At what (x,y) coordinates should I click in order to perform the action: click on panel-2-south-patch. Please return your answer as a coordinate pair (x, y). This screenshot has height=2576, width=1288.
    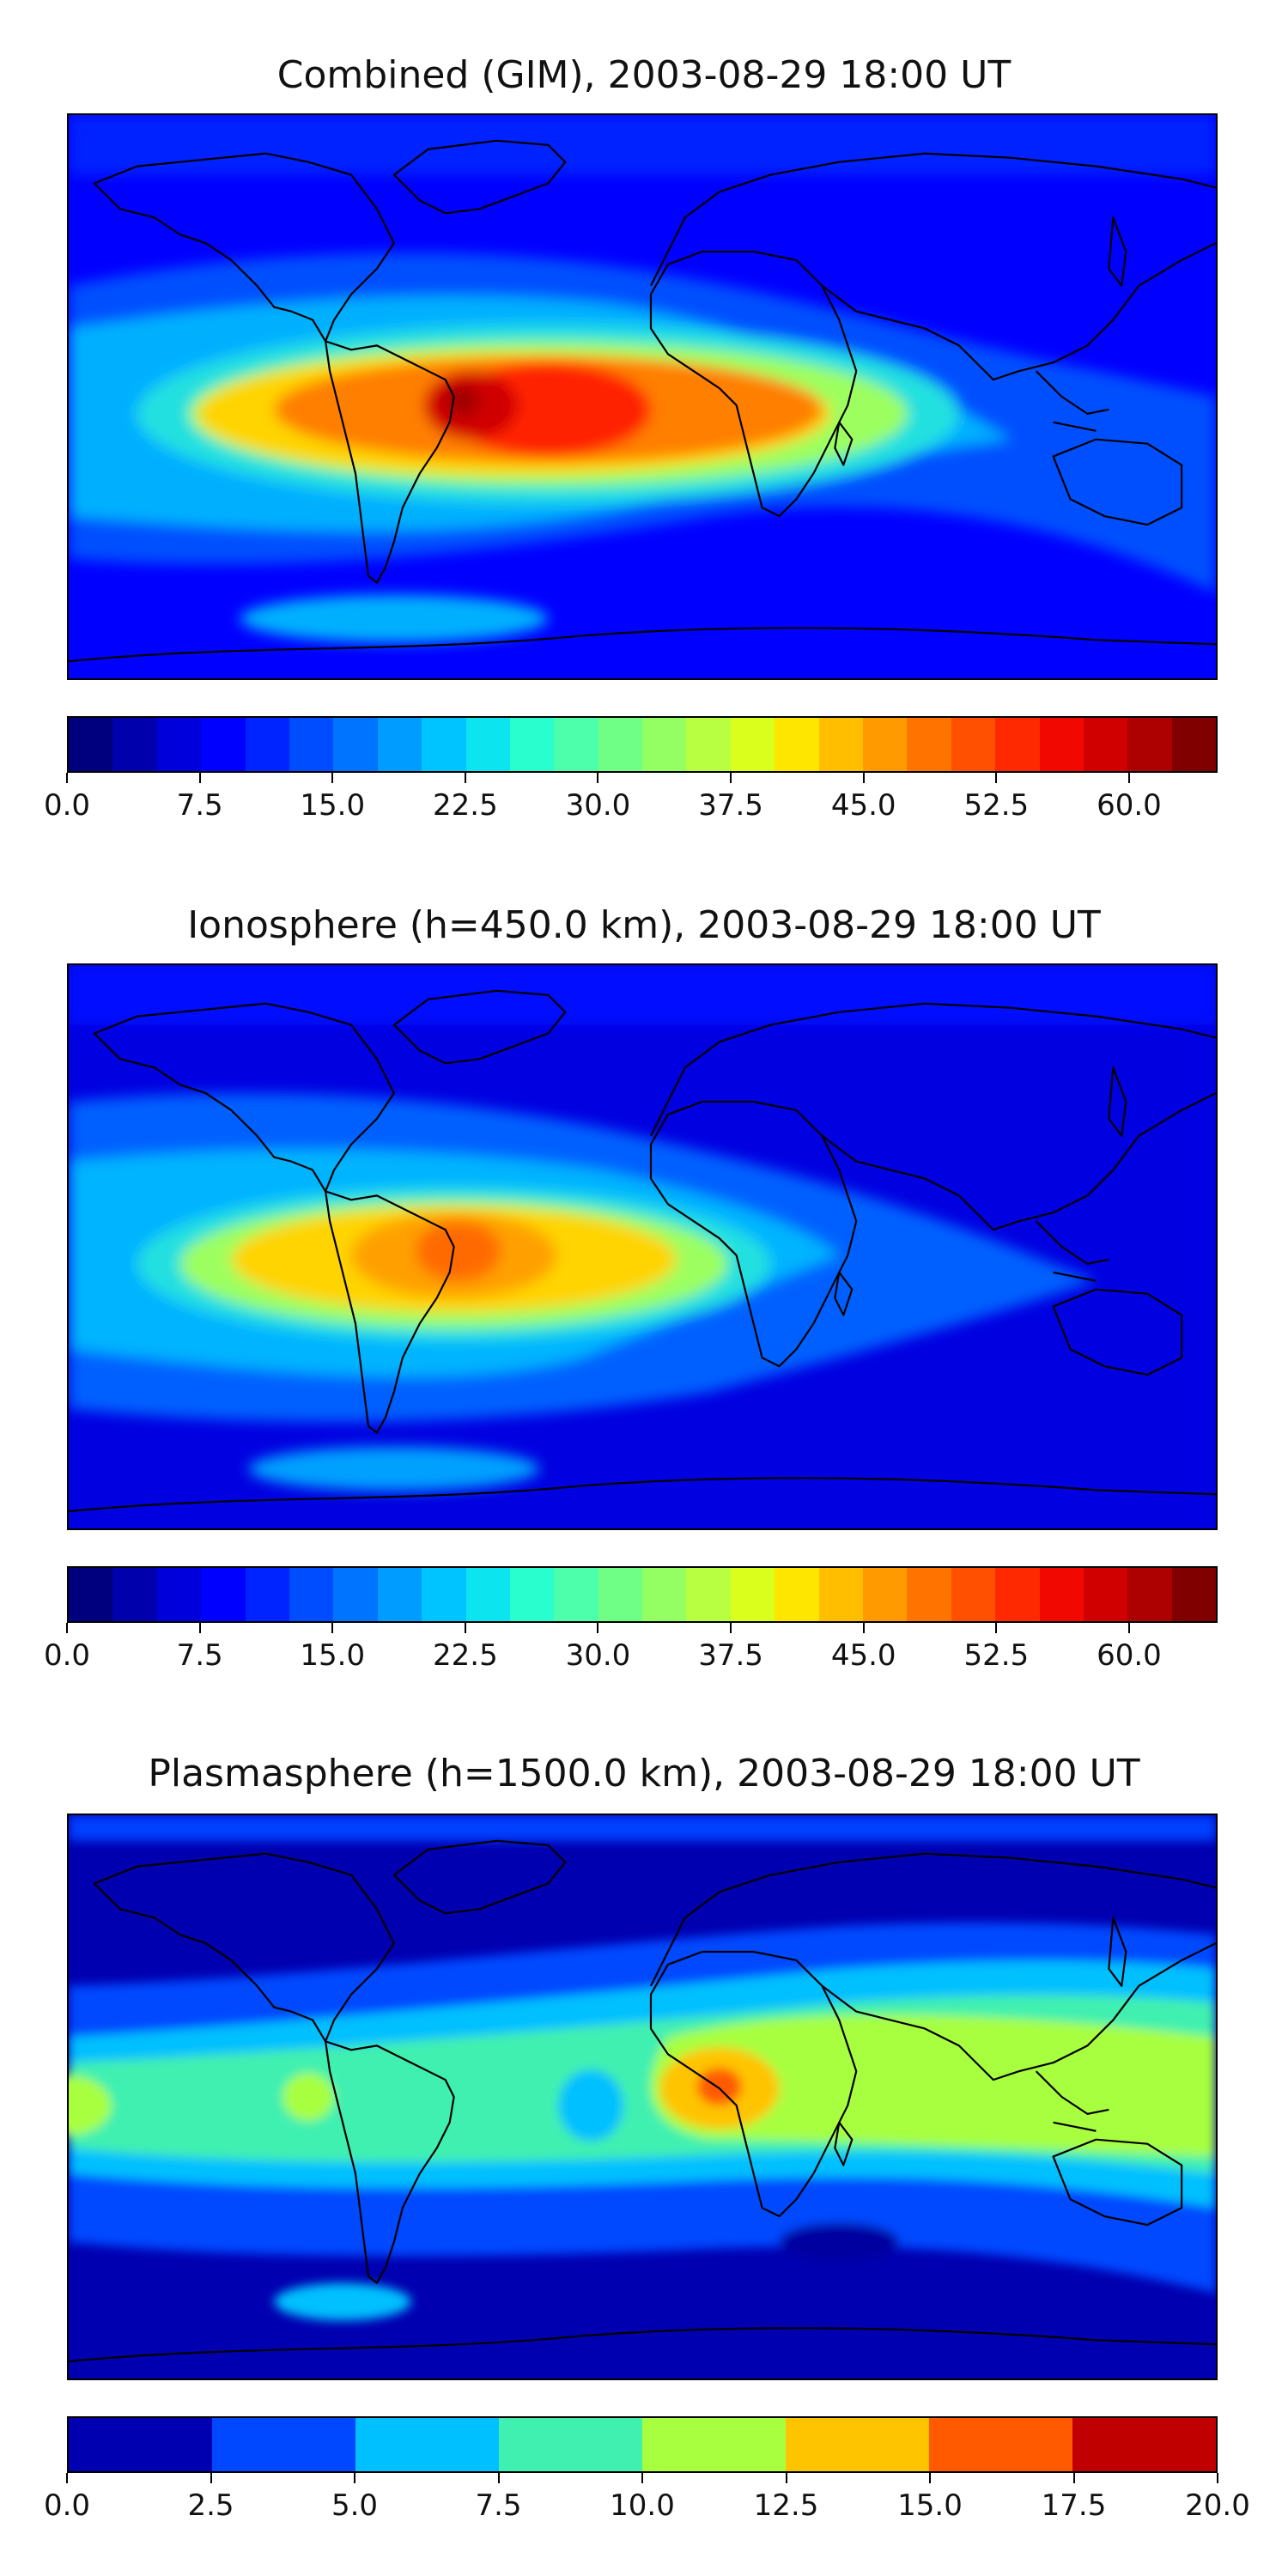
    Looking at the image, I should click on (394, 1469).